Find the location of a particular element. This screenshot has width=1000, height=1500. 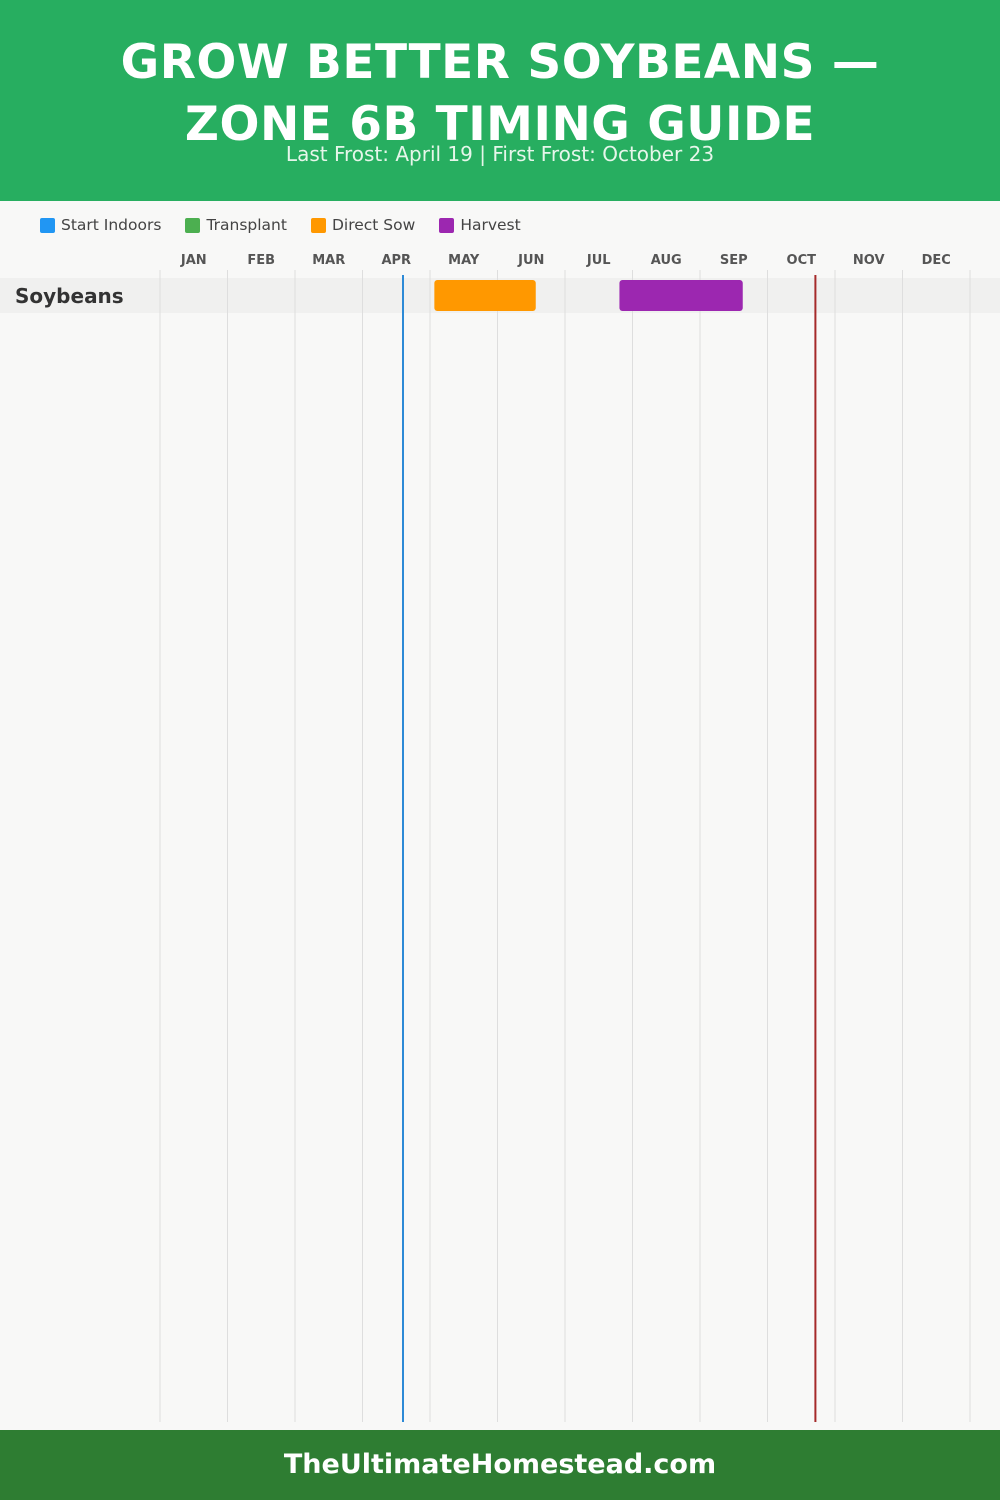

legend-item-direct-sow: Direct Sow is located at coordinates (363, 225).